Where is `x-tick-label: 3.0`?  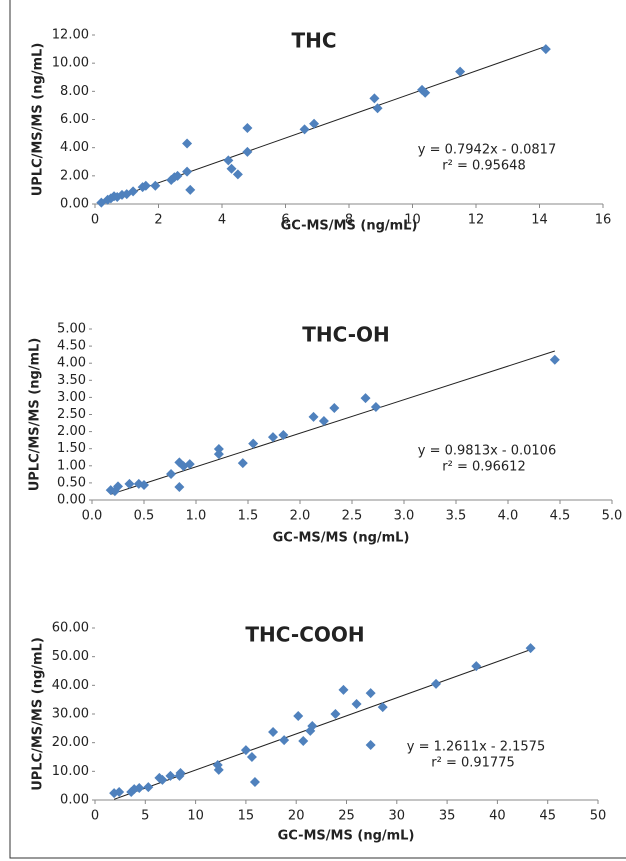
x-tick-label: 3.0 is located at coordinates (404, 516).